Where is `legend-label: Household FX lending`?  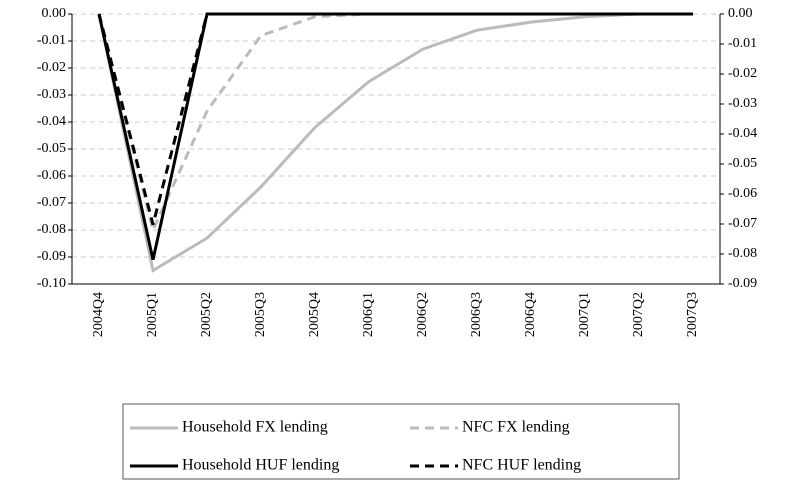
legend-label: Household FX lending is located at coordinates (255, 427).